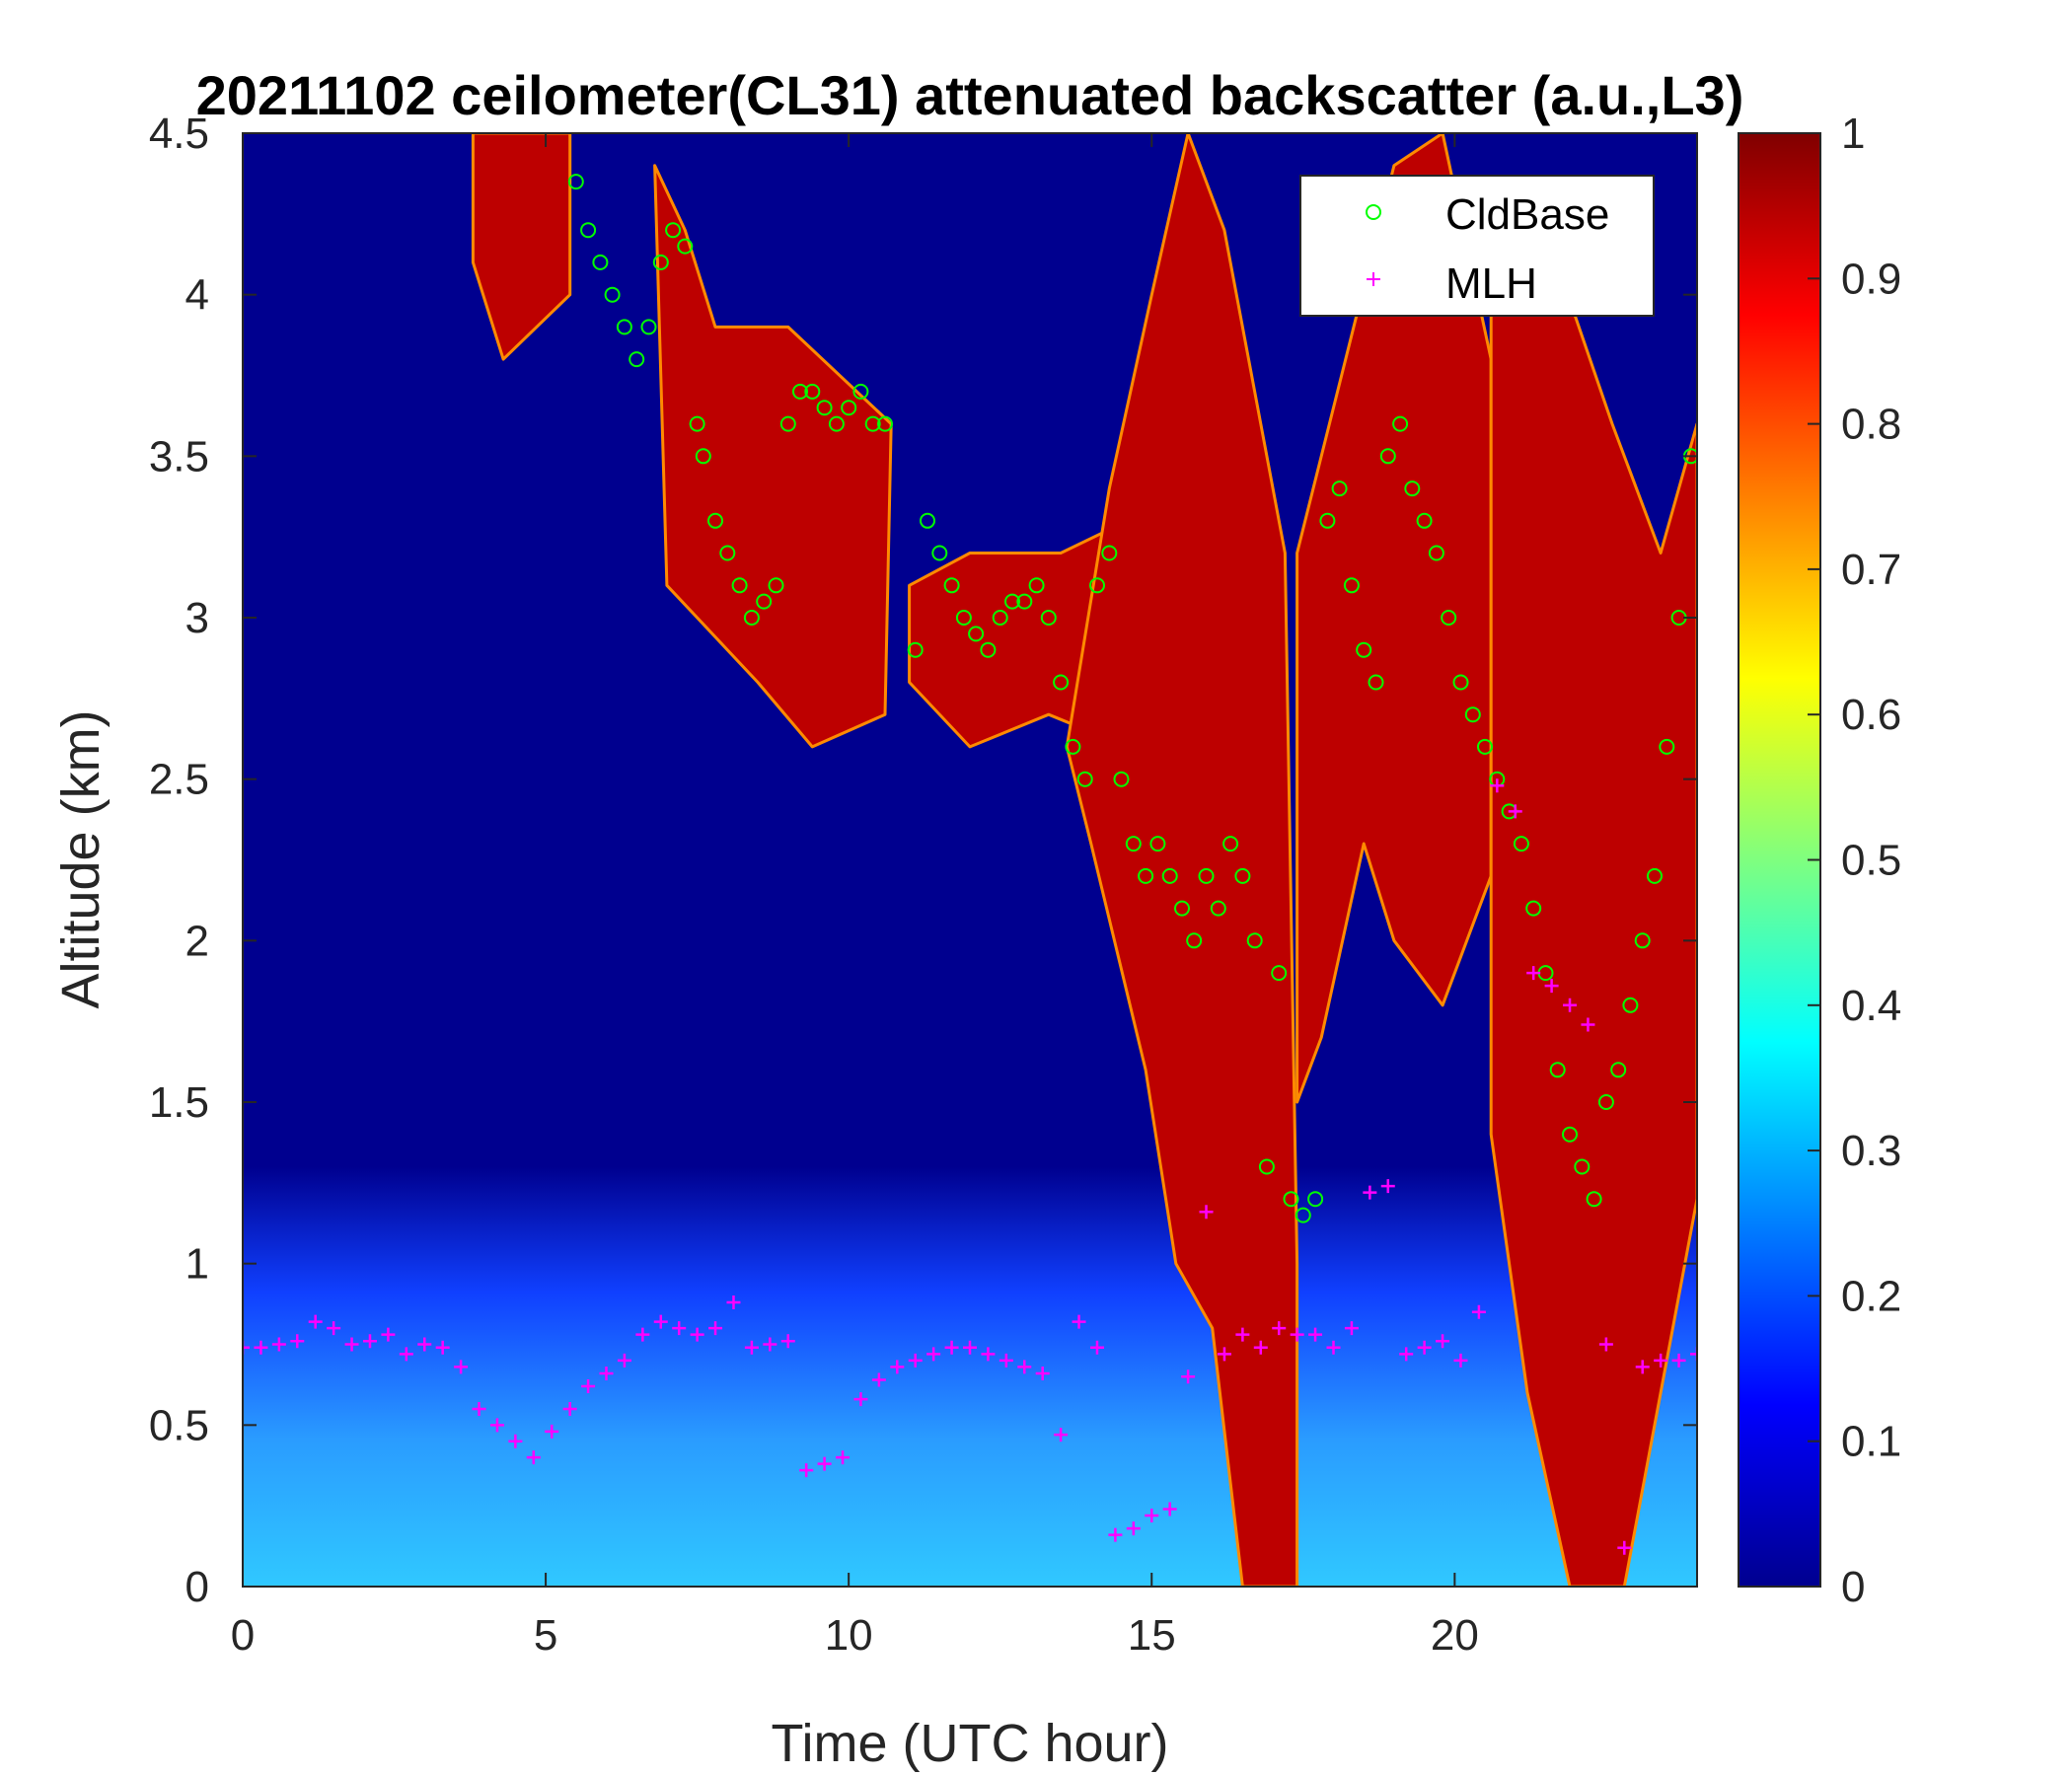 The image size is (2072, 1776). Describe the element at coordinates (197, 618) in the screenshot. I see `y-tick-label: 3` at that location.